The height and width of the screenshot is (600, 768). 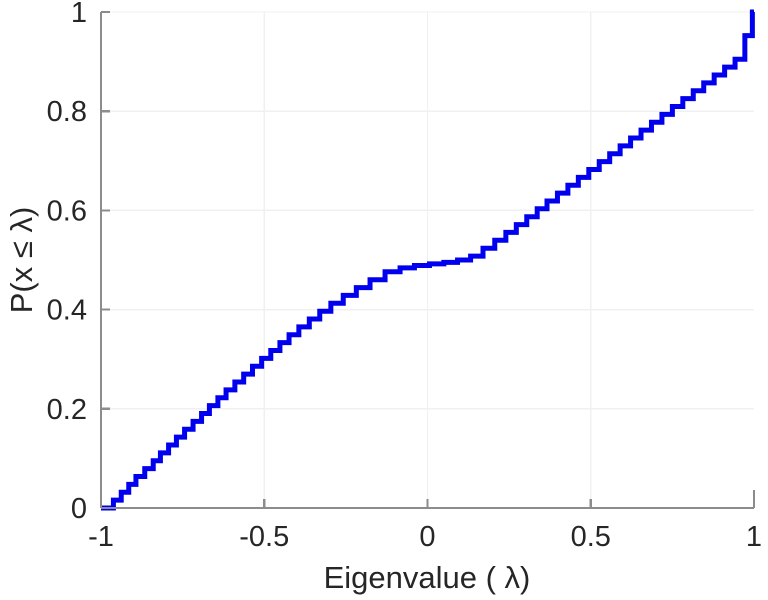 I want to click on x-axis-ticks, so click(x=427, y=503).